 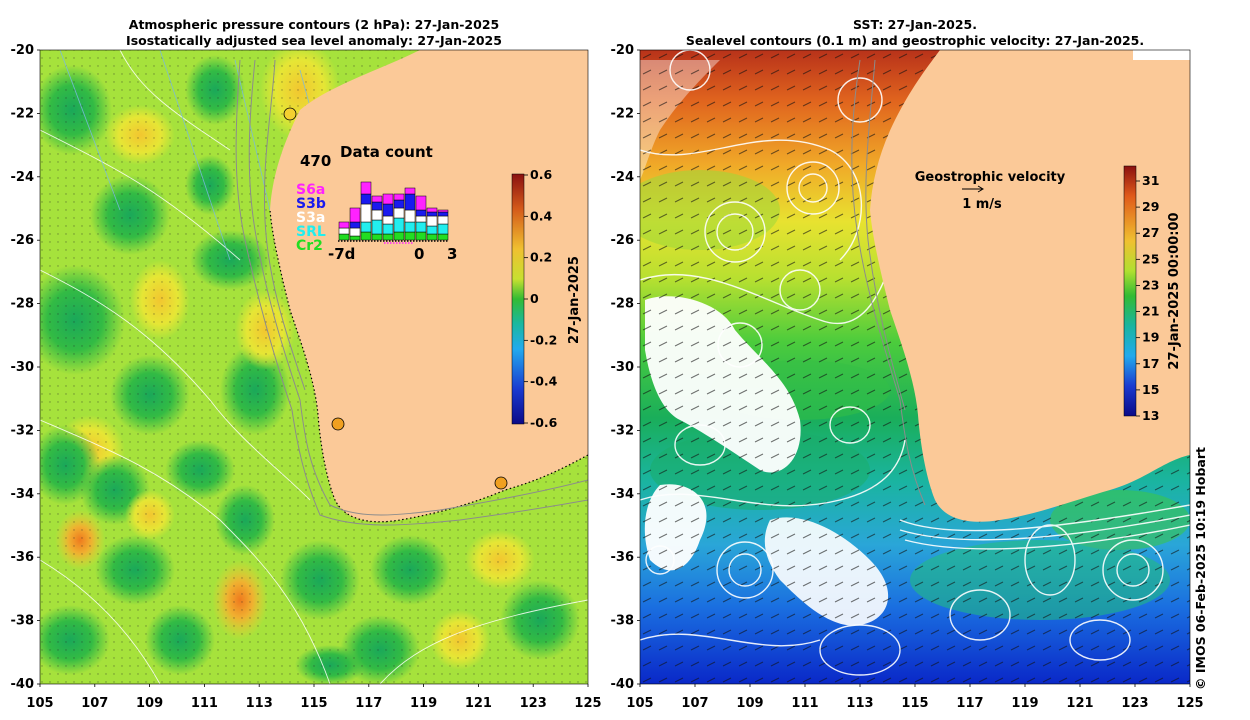 I want to click on sst-colorbar-gradient, so click(x=1130, y=291).